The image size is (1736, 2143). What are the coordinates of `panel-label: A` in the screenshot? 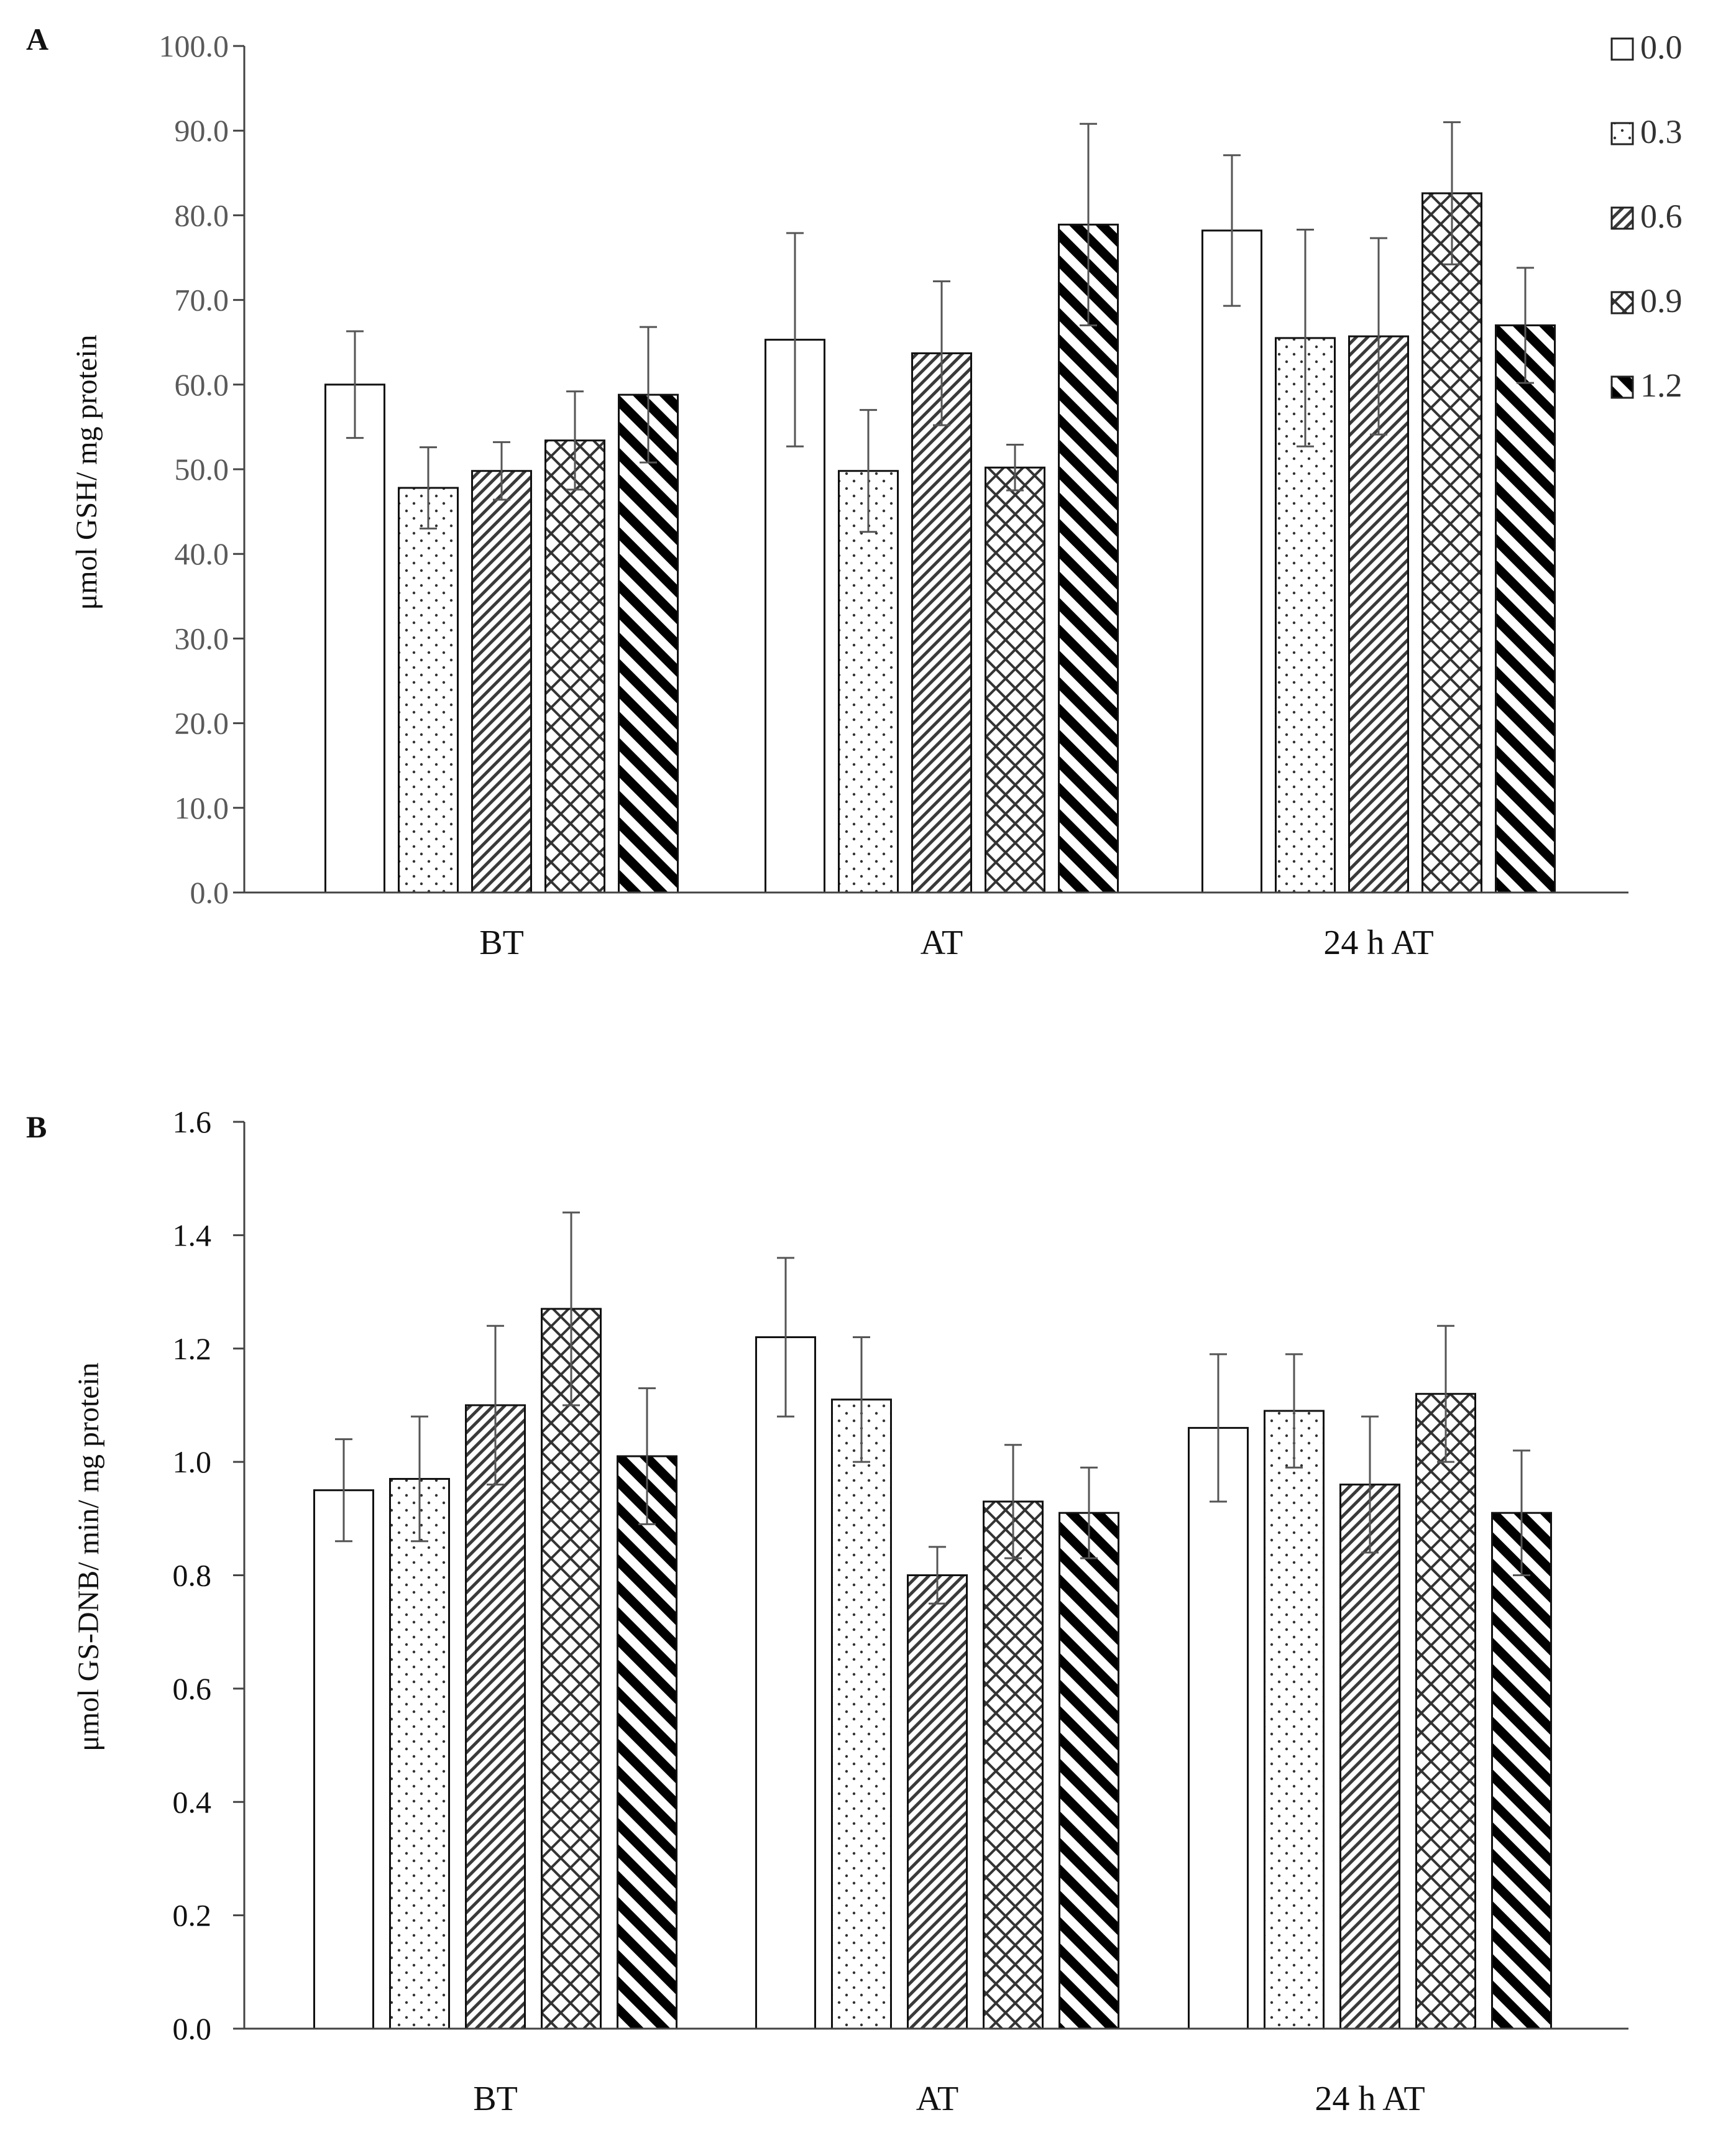 It's located at (37, 39).